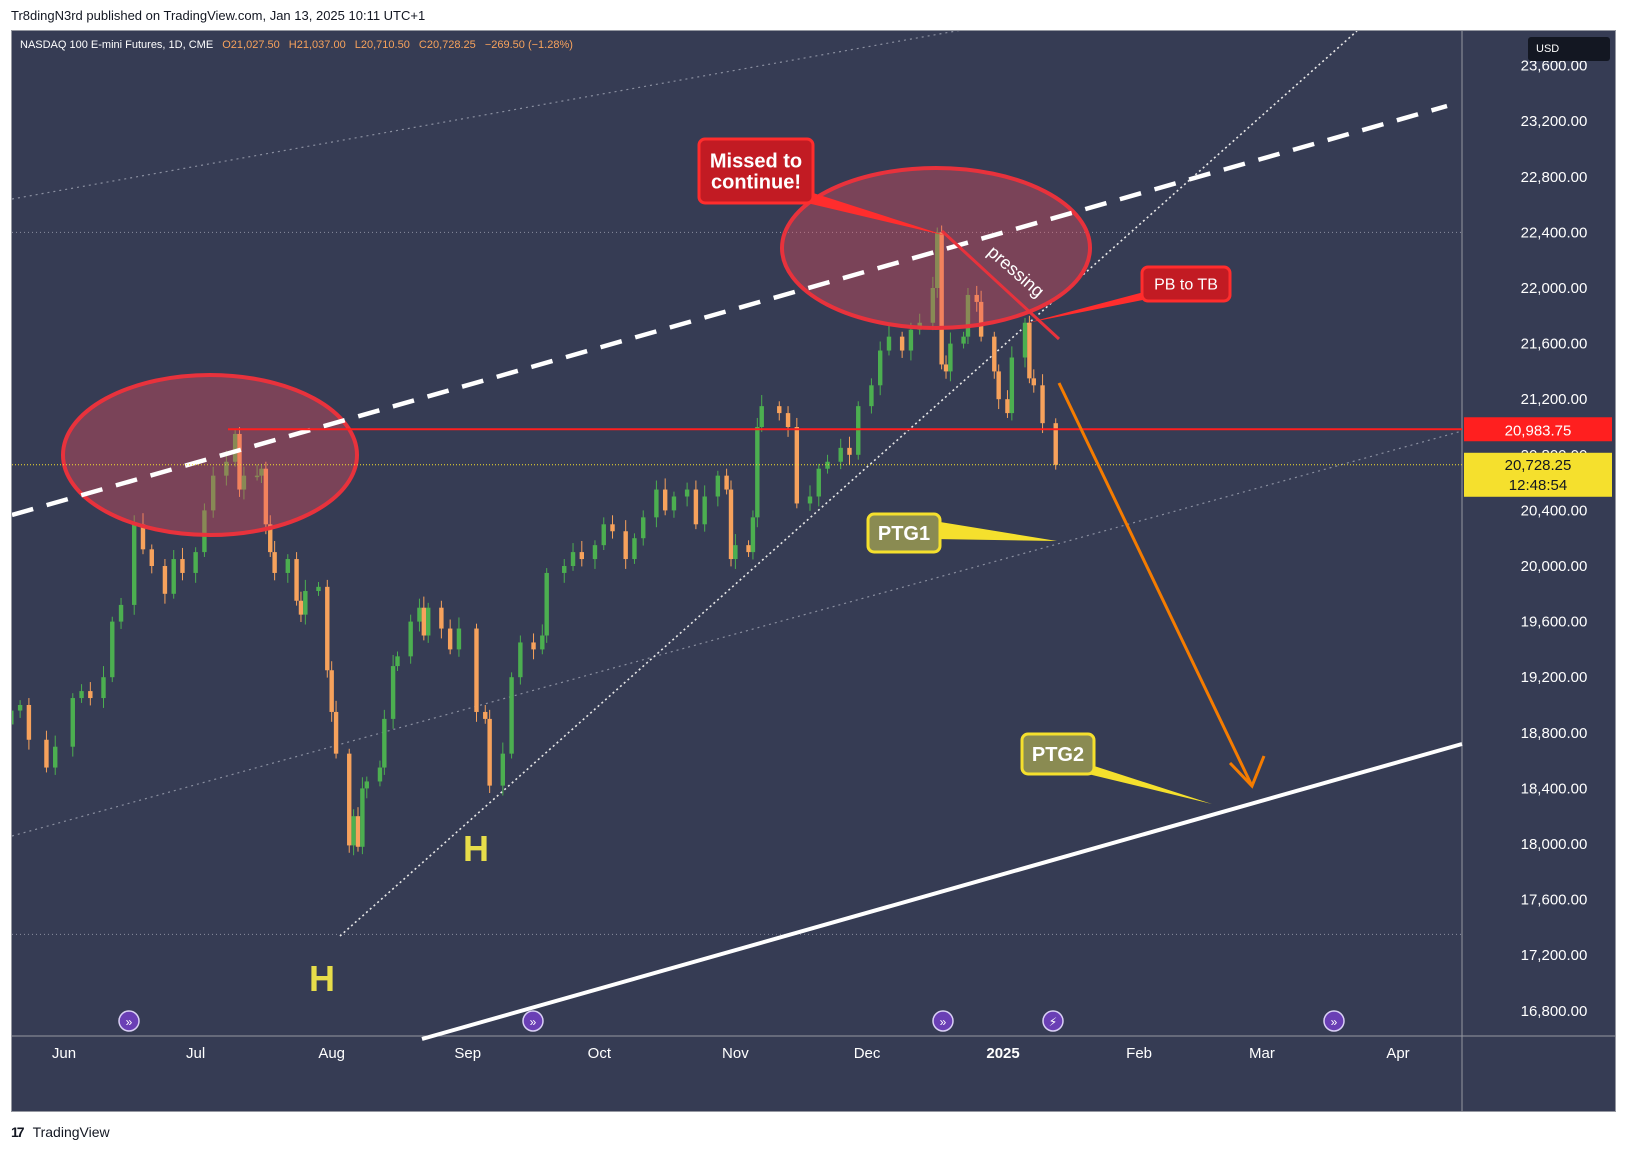 This screenshot has height=1152, width=1629. Describe the element at coordinates (867, 1053) in the screenshot. I see `x-tick-label: Dec` at that location.